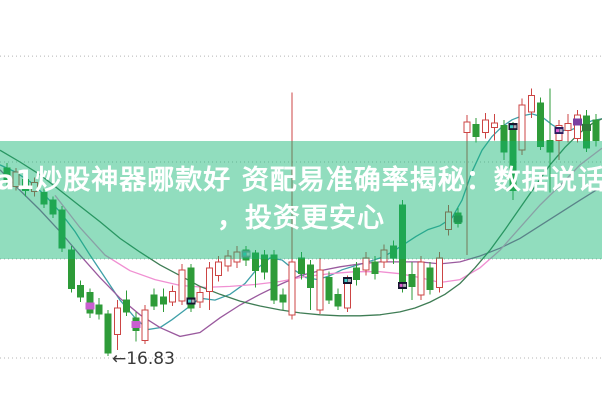  What do you see at coordinates (143, 359) in the screenshot?
I see `low-price-annotation: ←16.83` at bounding box center [143, 359].